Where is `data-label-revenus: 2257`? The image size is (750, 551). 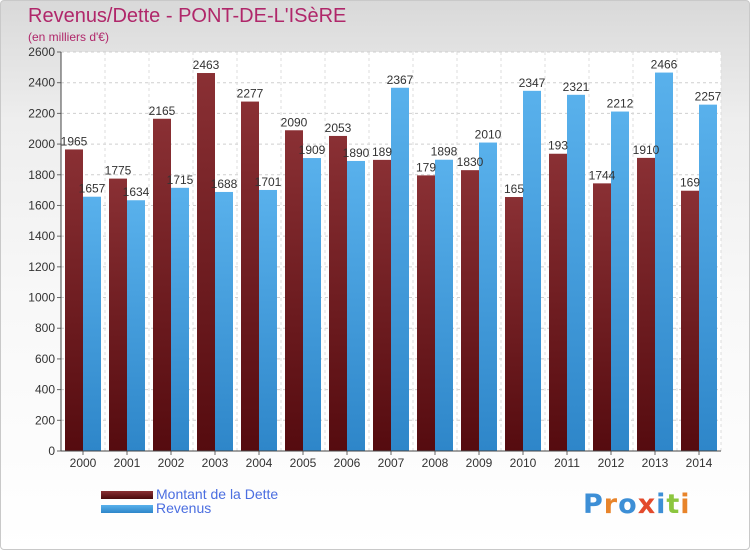 data-label-revenus: 2257 is located at coordinates (708, 97).